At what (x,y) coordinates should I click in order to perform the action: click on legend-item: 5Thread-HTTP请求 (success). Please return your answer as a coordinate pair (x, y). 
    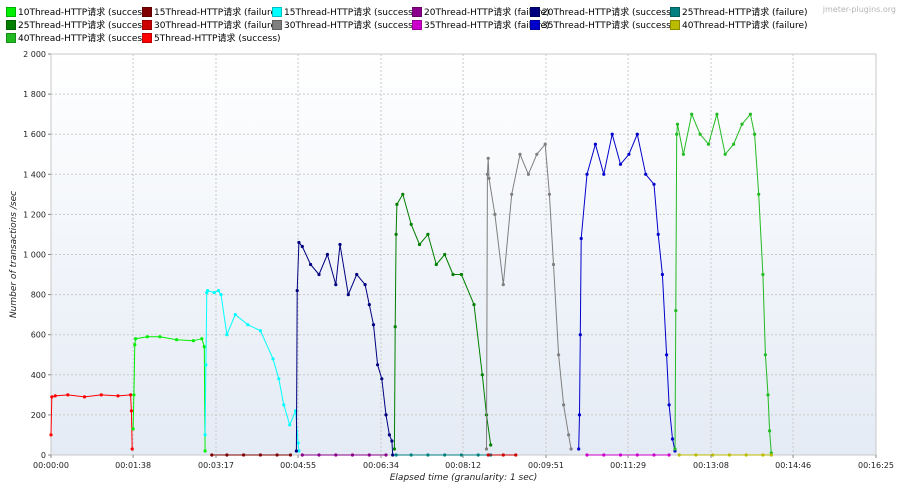
    Looking at the image, I should click on (211, 37).